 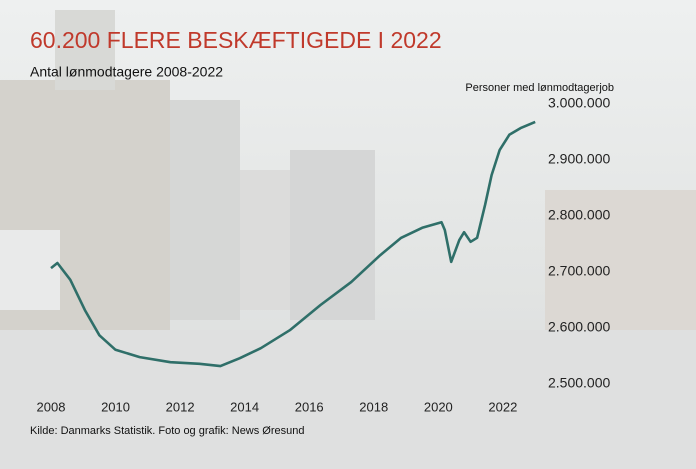 I want to click on y-tick-label: 2.700.000, so click(x=579, y=271).